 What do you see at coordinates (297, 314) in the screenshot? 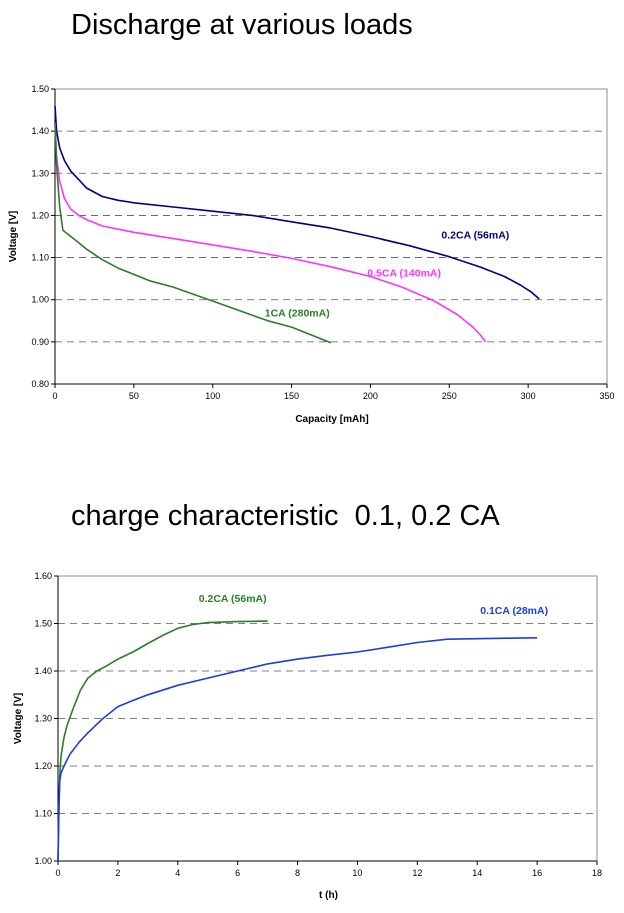
I see `series-label-2: 1CA (280mA)` at bounding box center [297, 314].